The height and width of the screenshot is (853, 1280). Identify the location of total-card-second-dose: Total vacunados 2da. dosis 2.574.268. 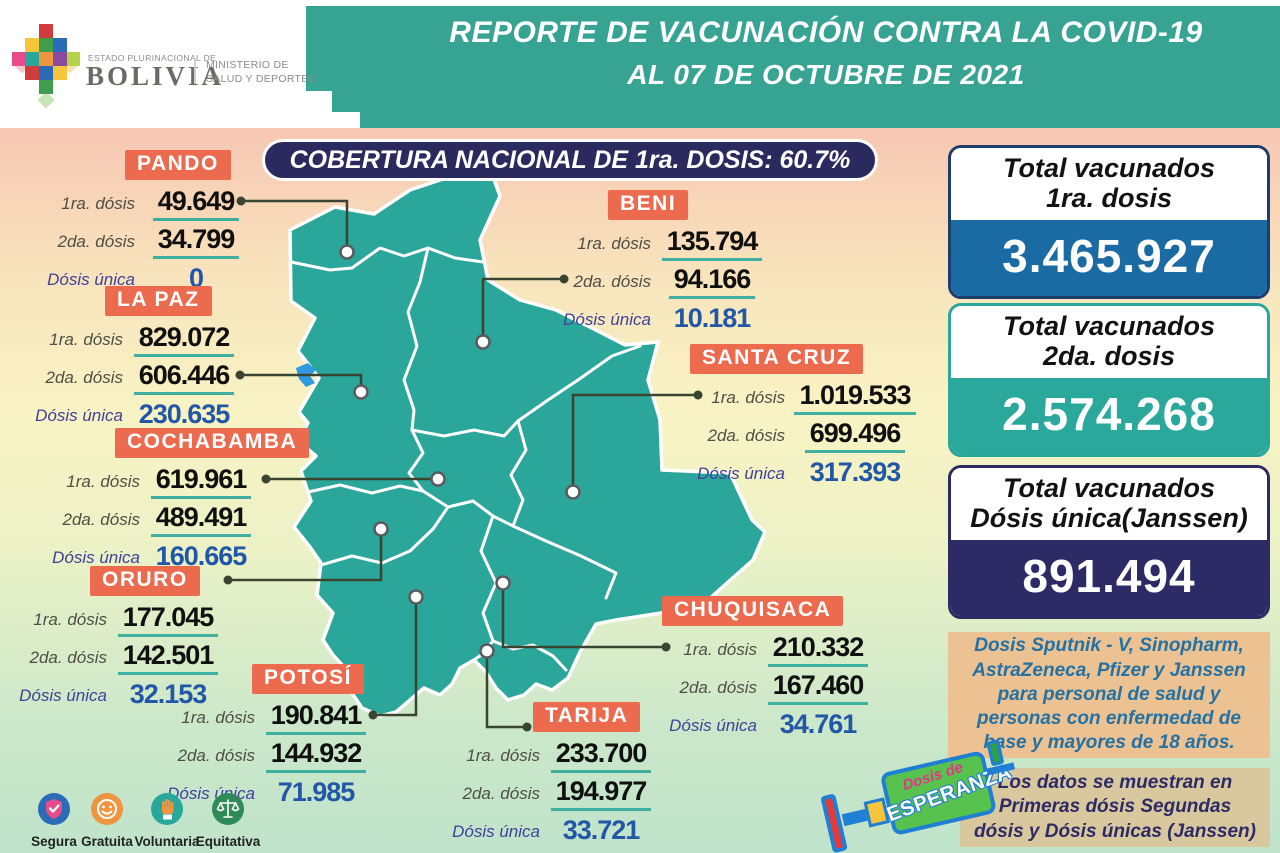
(1109, 380).